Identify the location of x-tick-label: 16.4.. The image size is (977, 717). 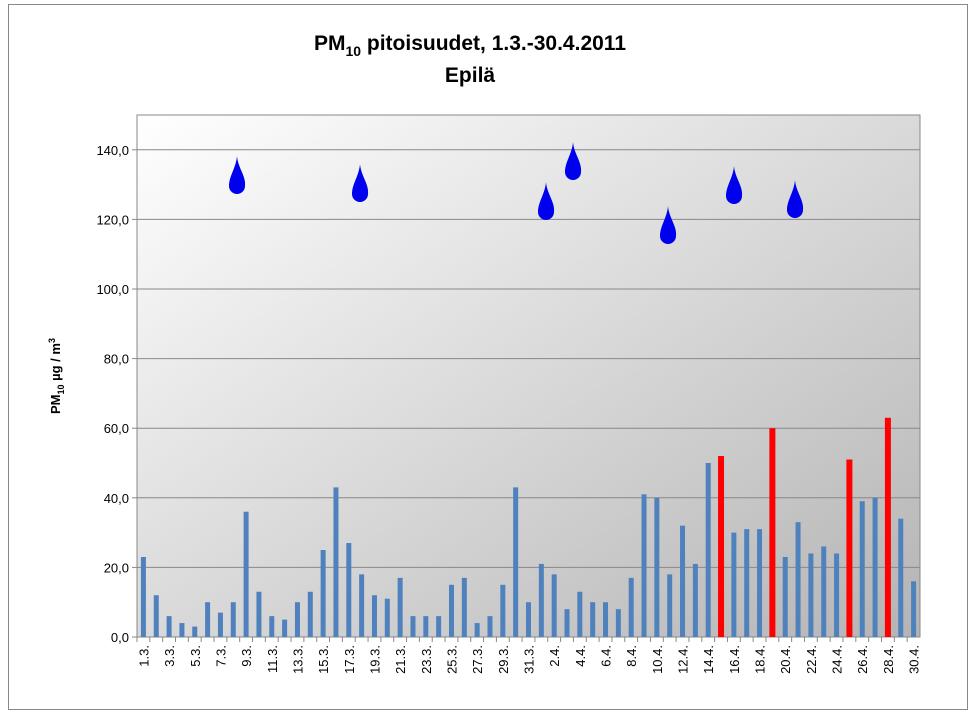
(734, 659).